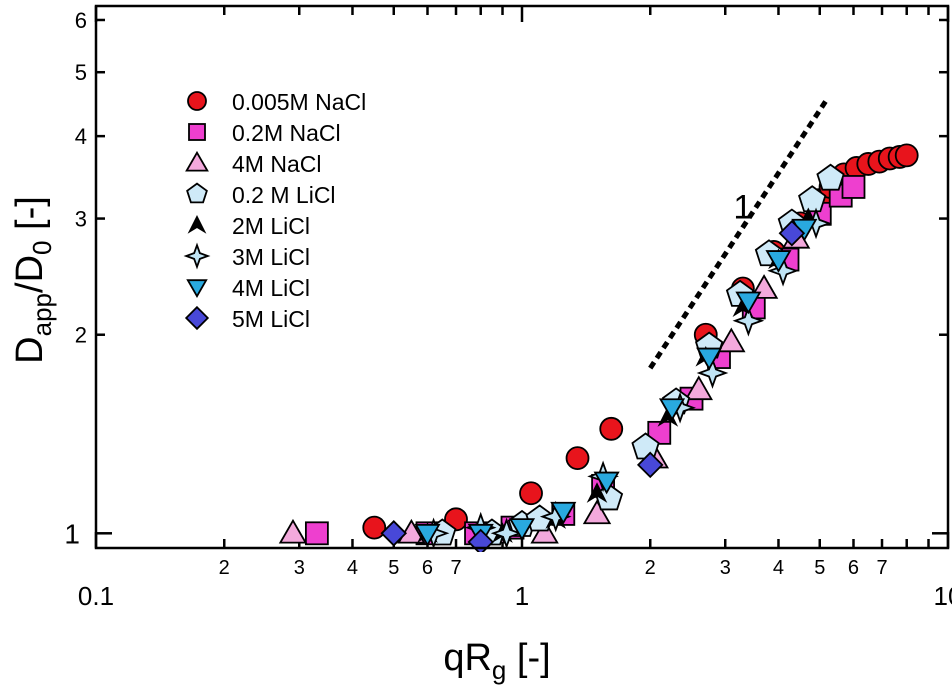  Describe the element at coordinates (96, 596) in the screenshot. I see `x-tick-label: 0.1` at that location.